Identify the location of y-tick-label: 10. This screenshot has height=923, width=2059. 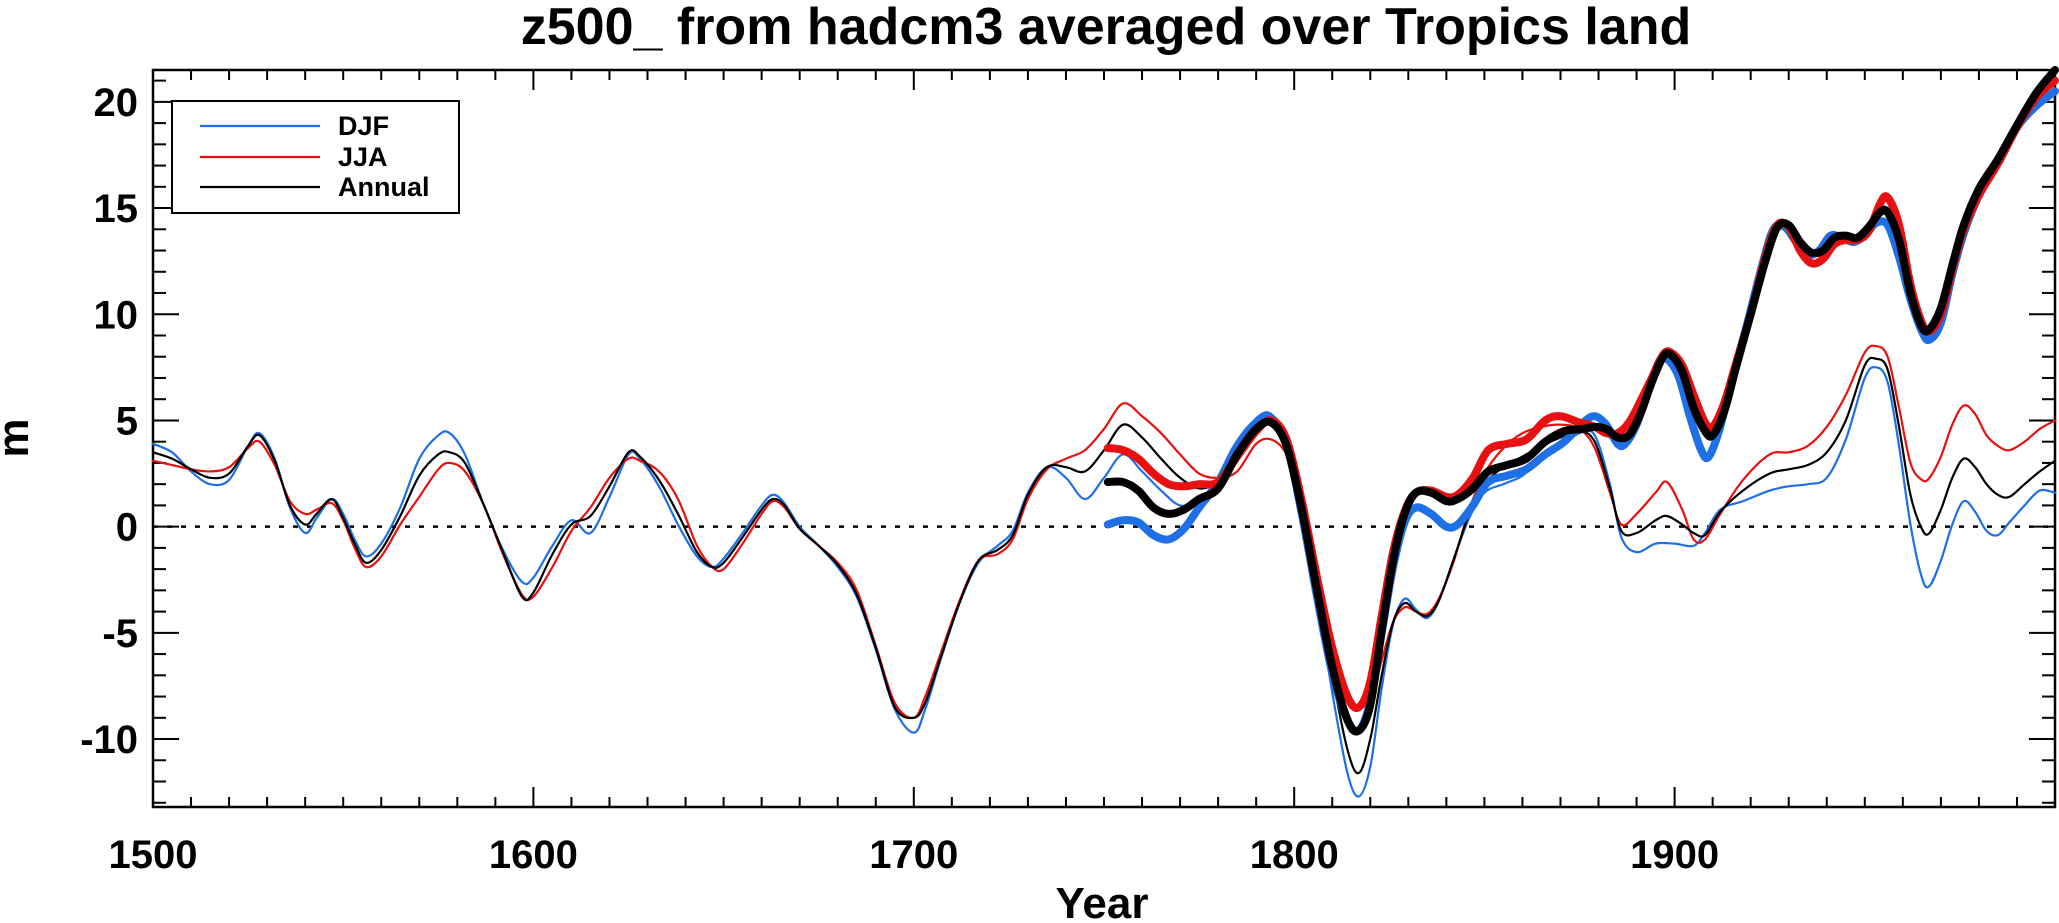
(116, 315).